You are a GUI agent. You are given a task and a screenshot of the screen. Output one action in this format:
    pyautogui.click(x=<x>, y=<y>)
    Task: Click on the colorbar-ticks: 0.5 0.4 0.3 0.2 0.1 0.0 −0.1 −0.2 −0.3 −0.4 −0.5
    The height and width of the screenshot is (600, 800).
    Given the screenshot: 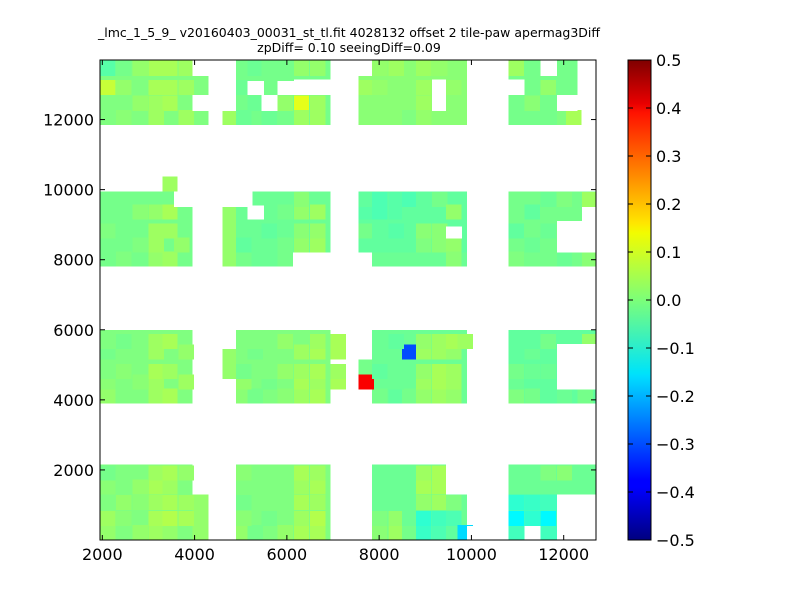 What is the action you would take?
    pyautogui.click(x=661, y=300)
    